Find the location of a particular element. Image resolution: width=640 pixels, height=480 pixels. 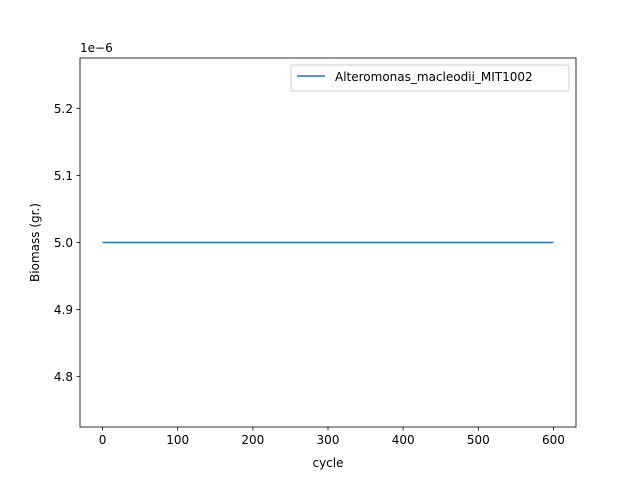

y-axis-ticks: 4.8 4.9 5.0 5.1 5.2 is located at coordinates (67, 243).